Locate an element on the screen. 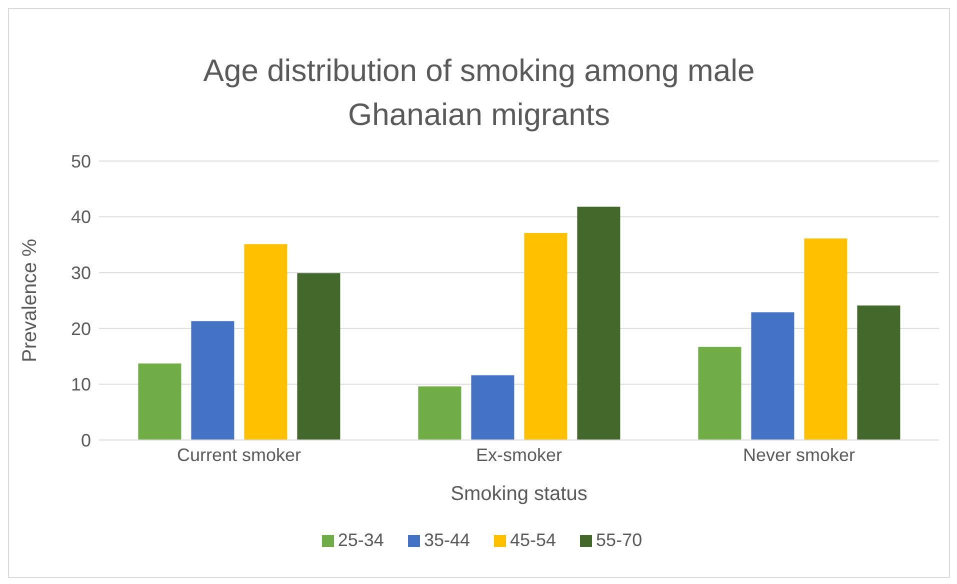 The height and width of the screenshot is (584, 957). legend-label: 35-44 is located at coordinates (447, 540).